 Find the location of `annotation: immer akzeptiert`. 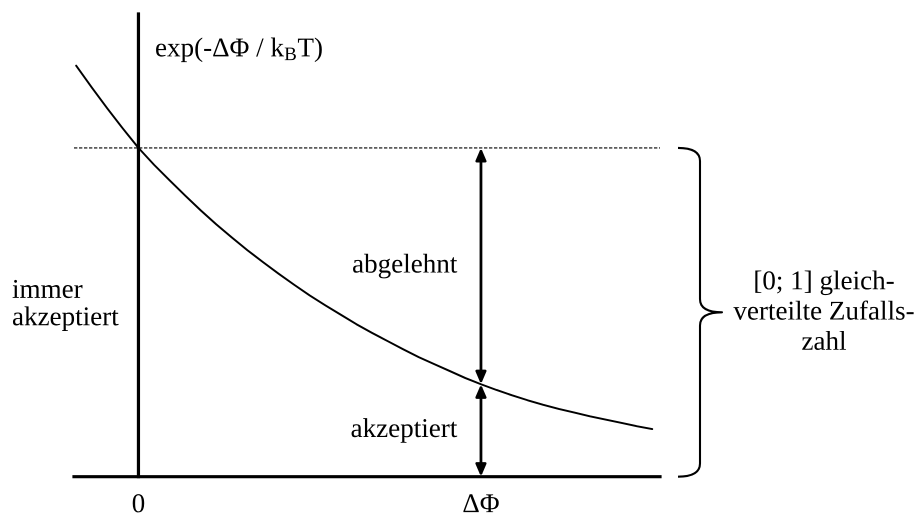

annotation: immer akzeptiert is located at coordinates (65, 305).